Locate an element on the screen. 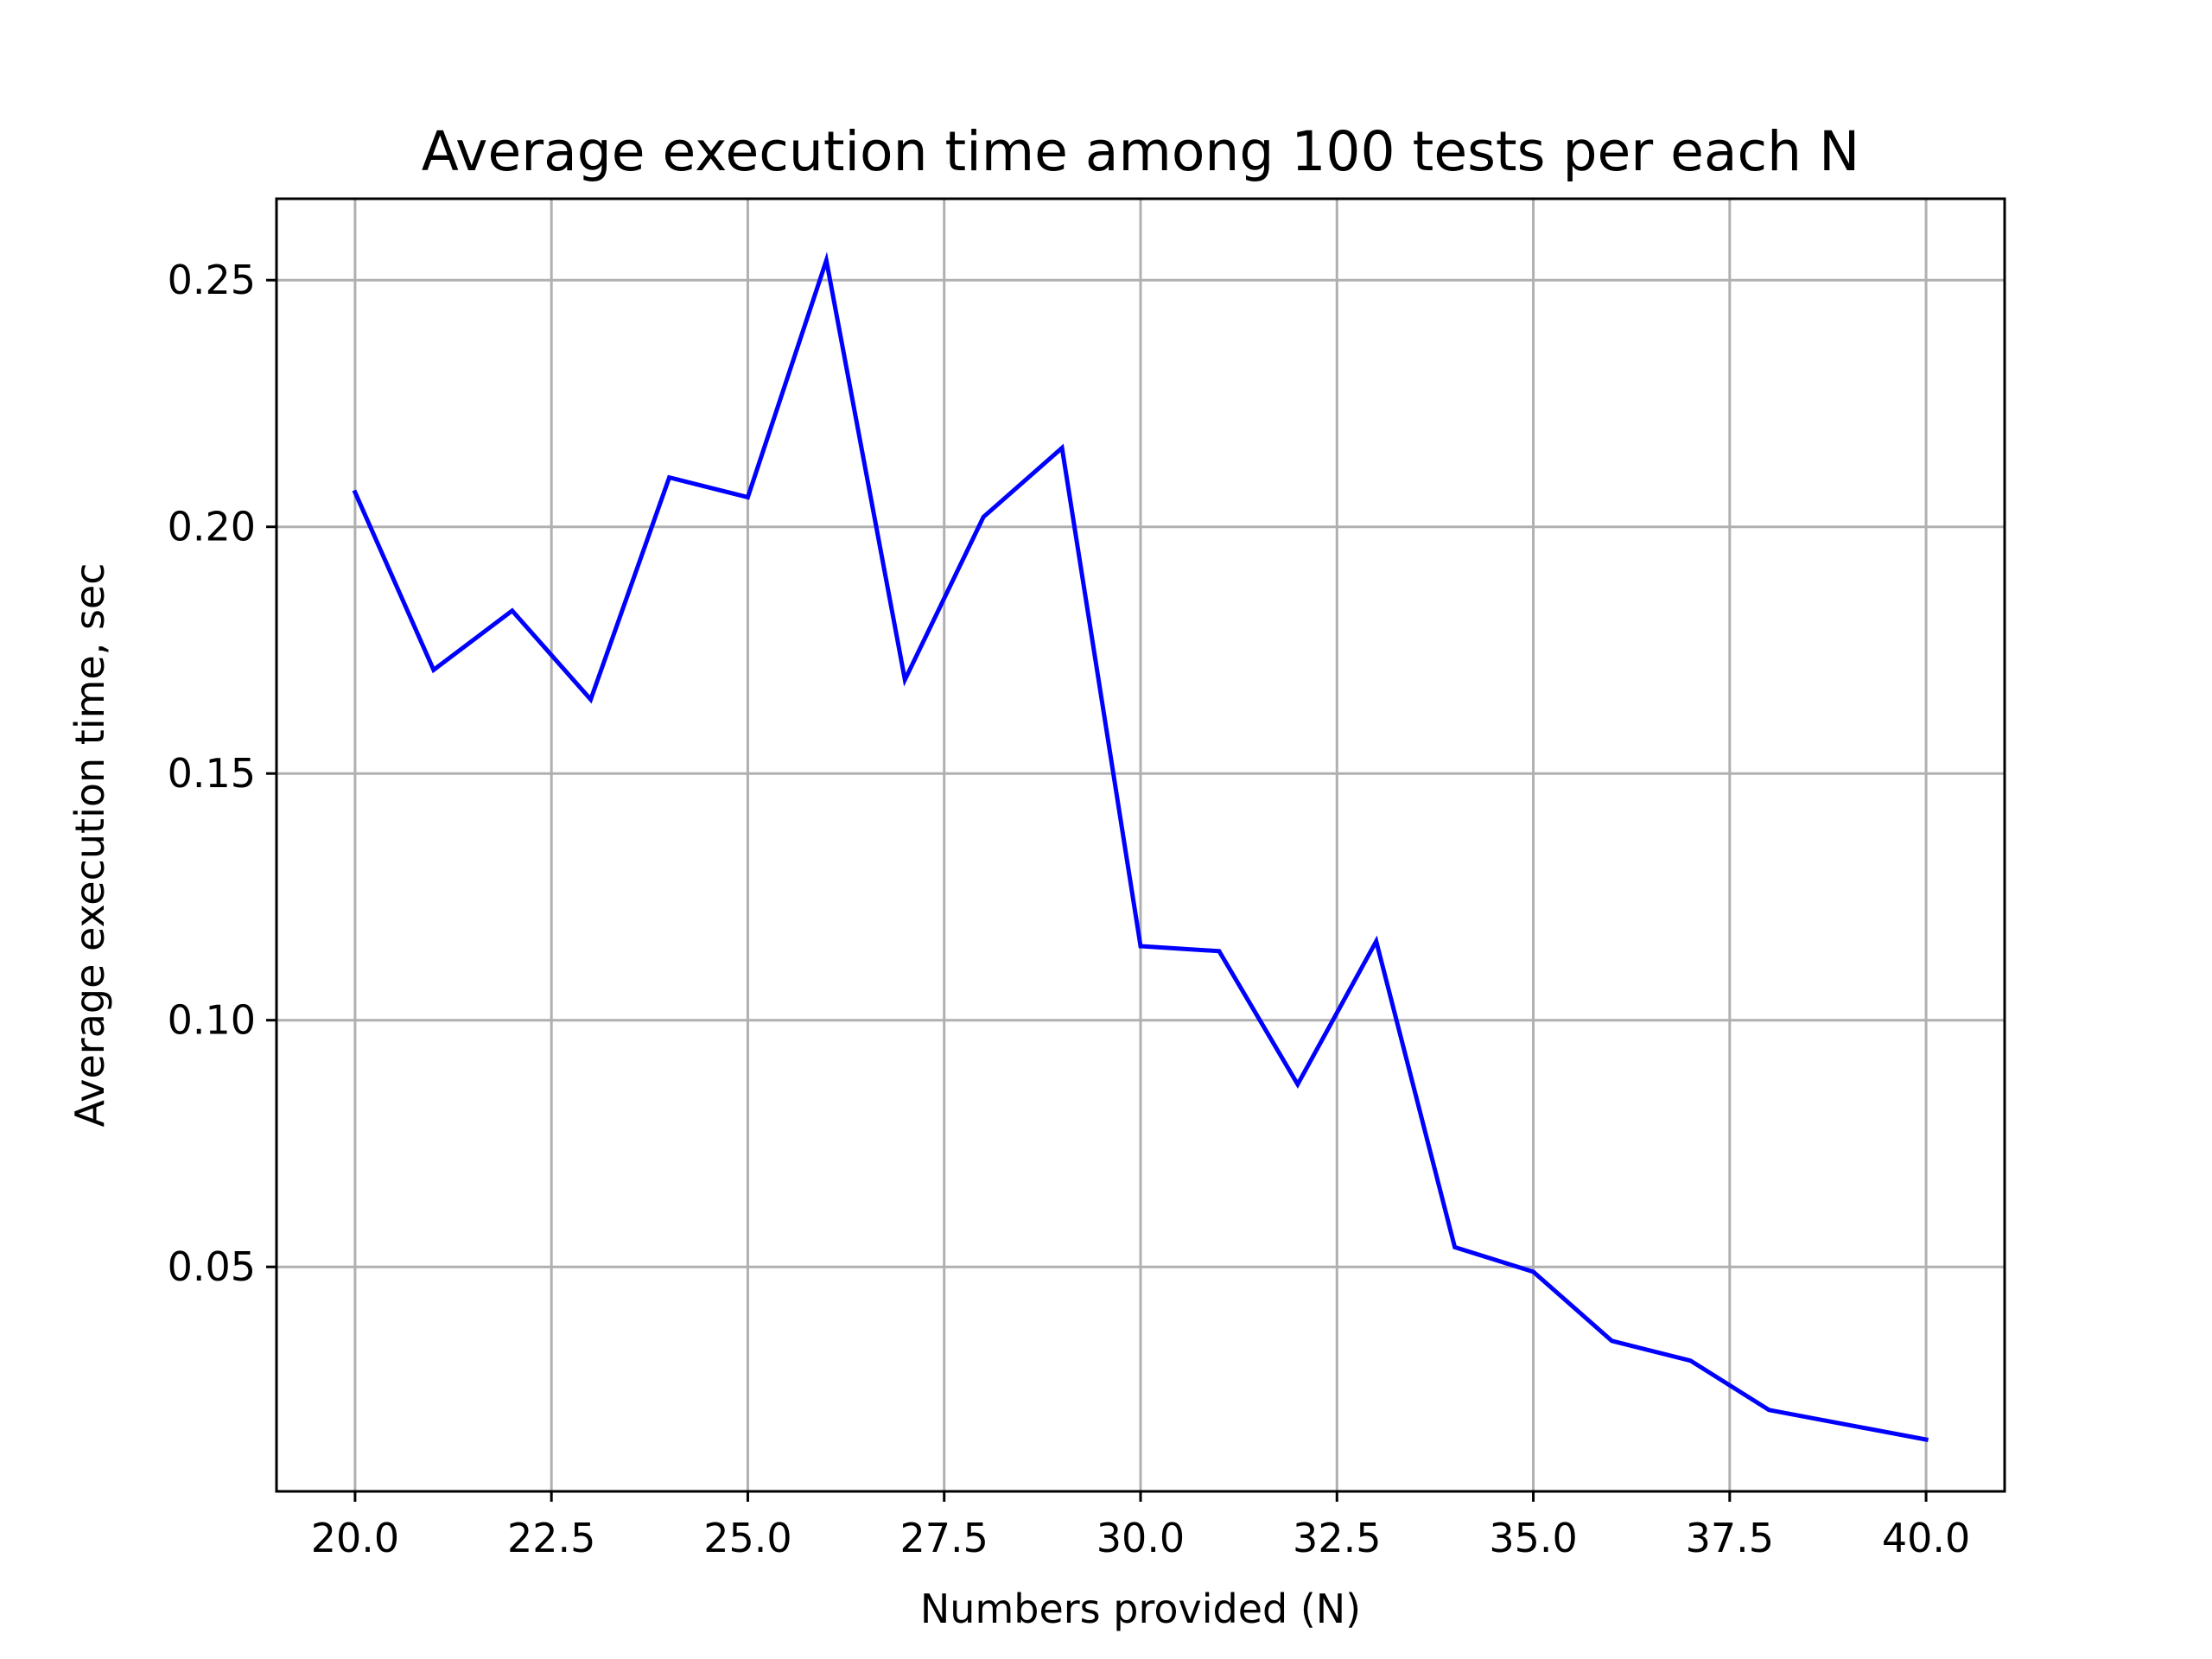 Image resolution: width=2212 pixels, height=1659 pixels. y-tick-label: 0.20 is located at coordinates (212, 527).